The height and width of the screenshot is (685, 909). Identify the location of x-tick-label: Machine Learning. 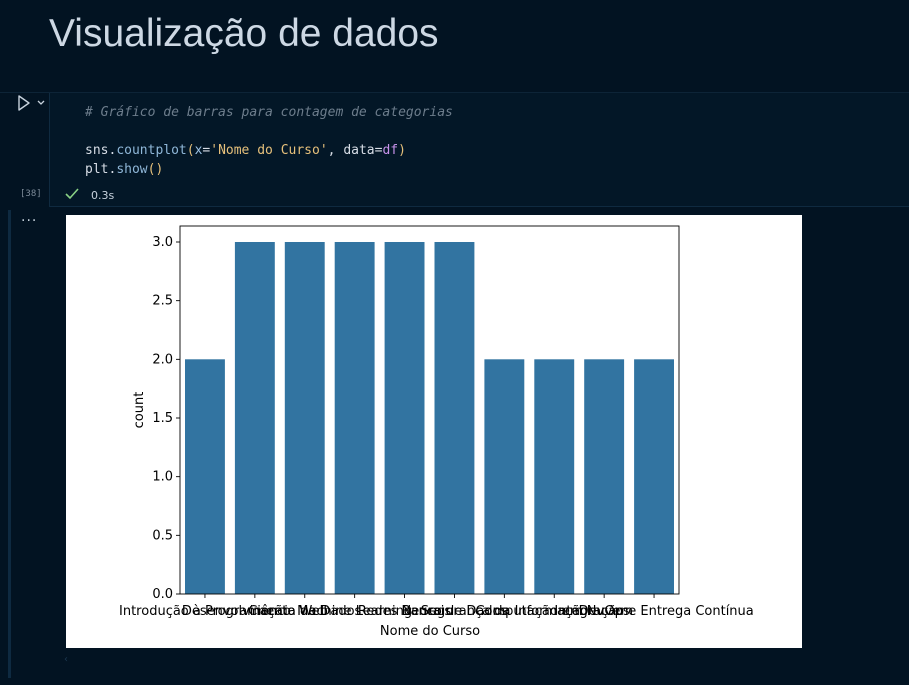
(354, 611).